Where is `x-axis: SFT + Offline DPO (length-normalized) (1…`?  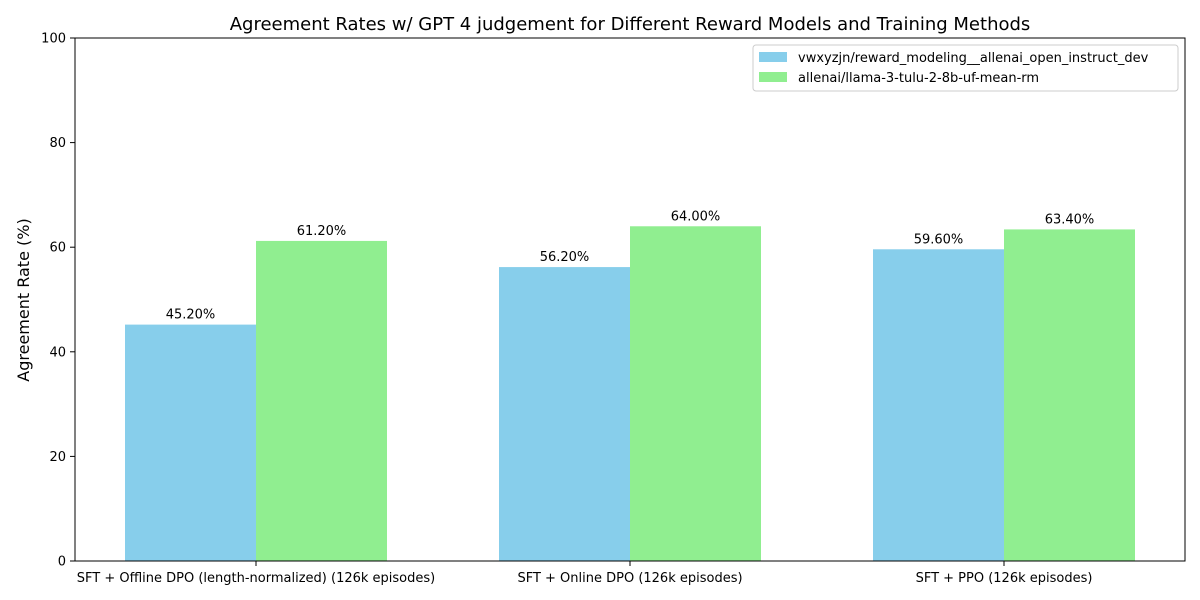 x-axis: SFT + Offline DPO (length-normalized) (1… is located at coordinates (585, 573).